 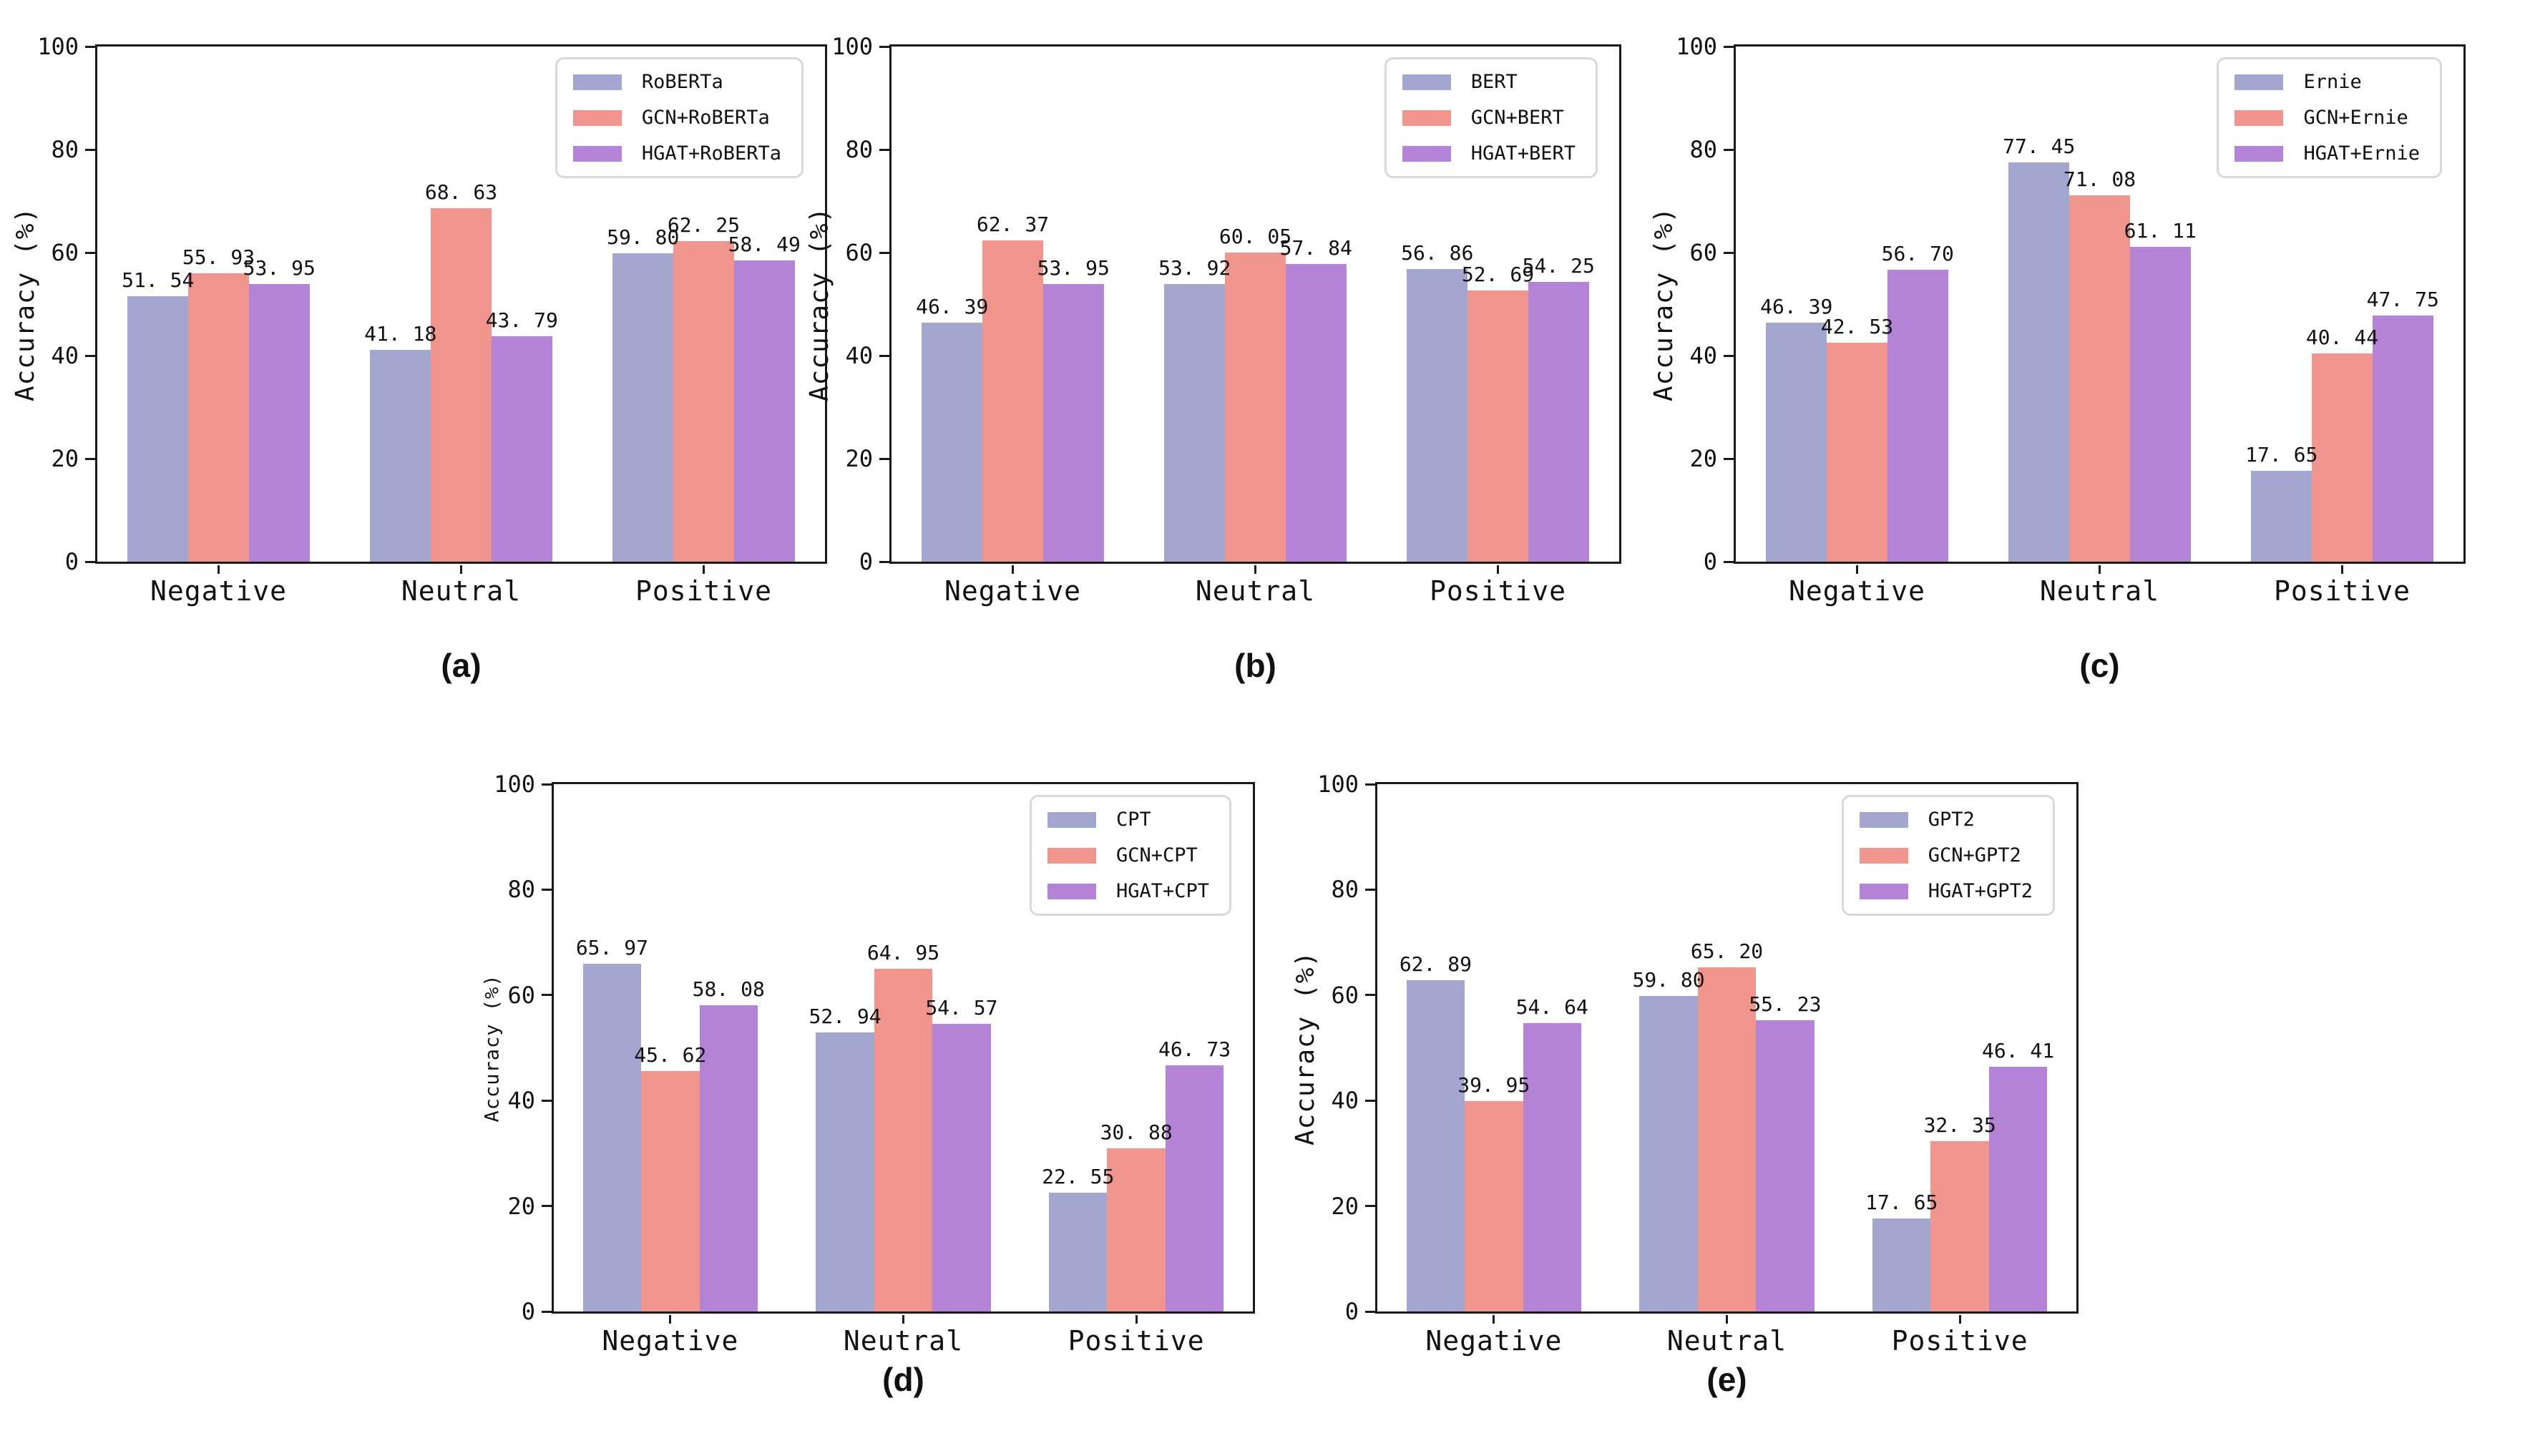 What do you see at coordinates (521, 1101) in the screenshot?
I see `y-tick-label: 40` at bounding box center [521, 1101].